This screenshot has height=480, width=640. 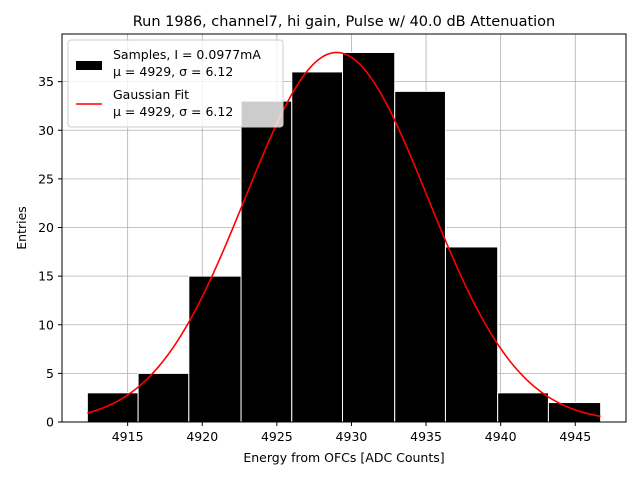 I want to click on y-axis-ticks: 0 5 10 15 20 25 30 35, so click(x=50, y=252).